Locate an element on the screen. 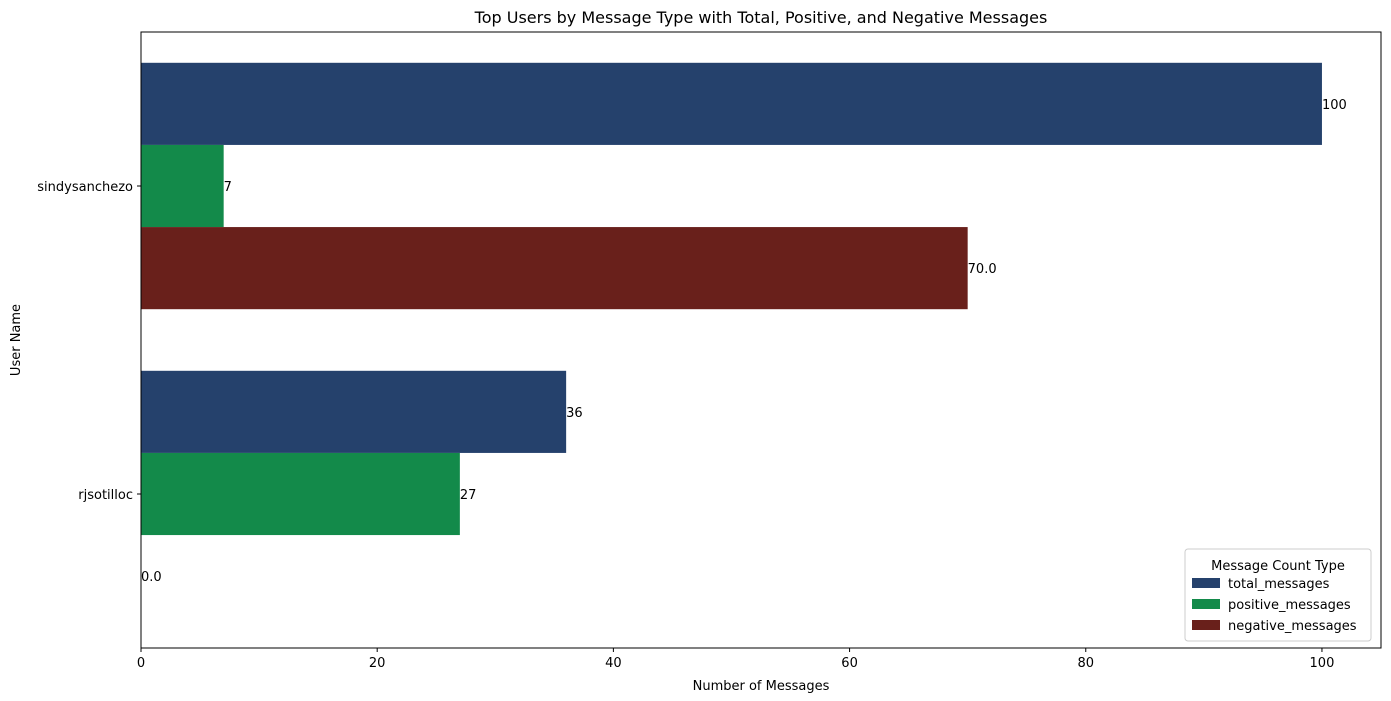  legend-label: positive_messages is located at coordinates (1289, 605).